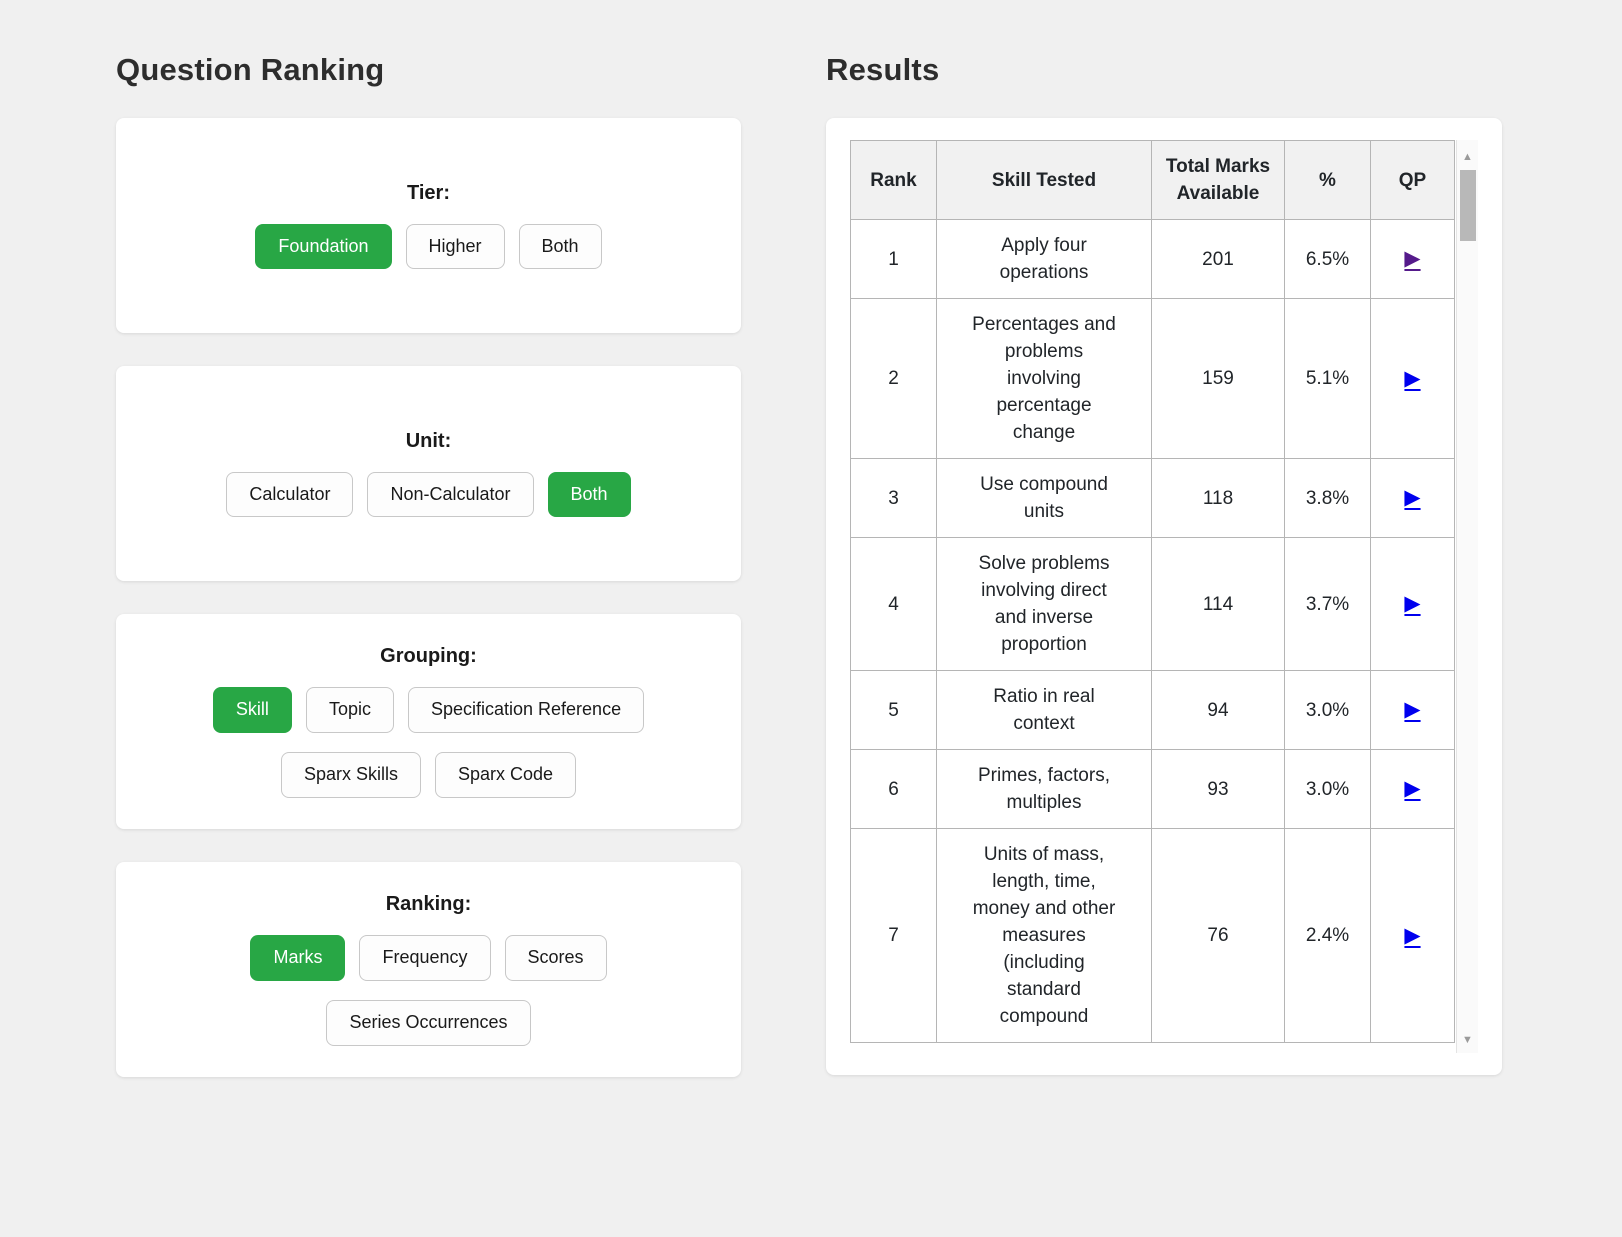  What do you see at coordinates (428, 775) in the screenshot?
I see `grouping-button-row-2: Sparx Skills Sparx Code` at bounding box center [428, 775].